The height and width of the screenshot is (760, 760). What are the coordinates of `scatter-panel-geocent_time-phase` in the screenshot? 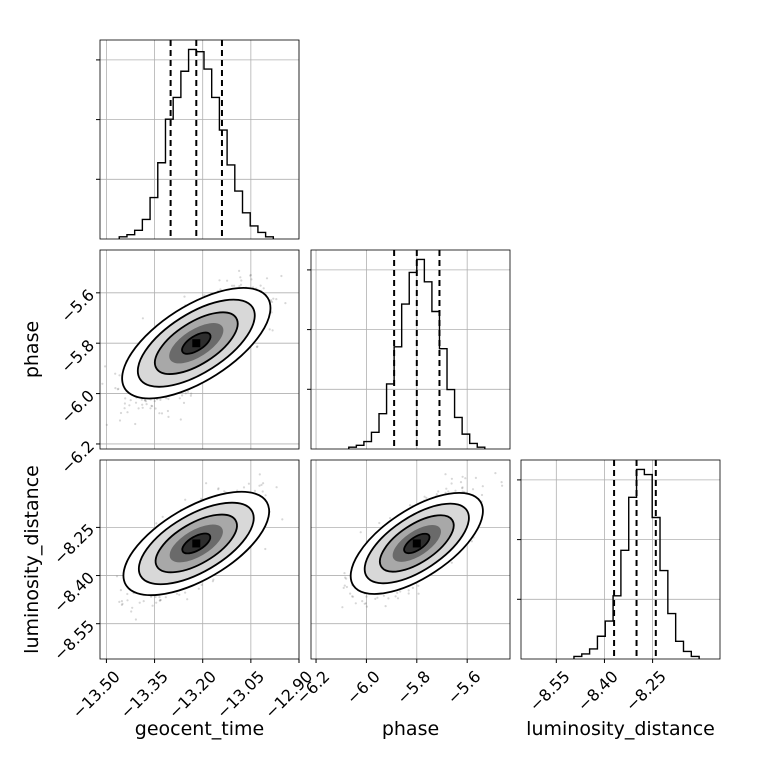 It's located at (199, 349).